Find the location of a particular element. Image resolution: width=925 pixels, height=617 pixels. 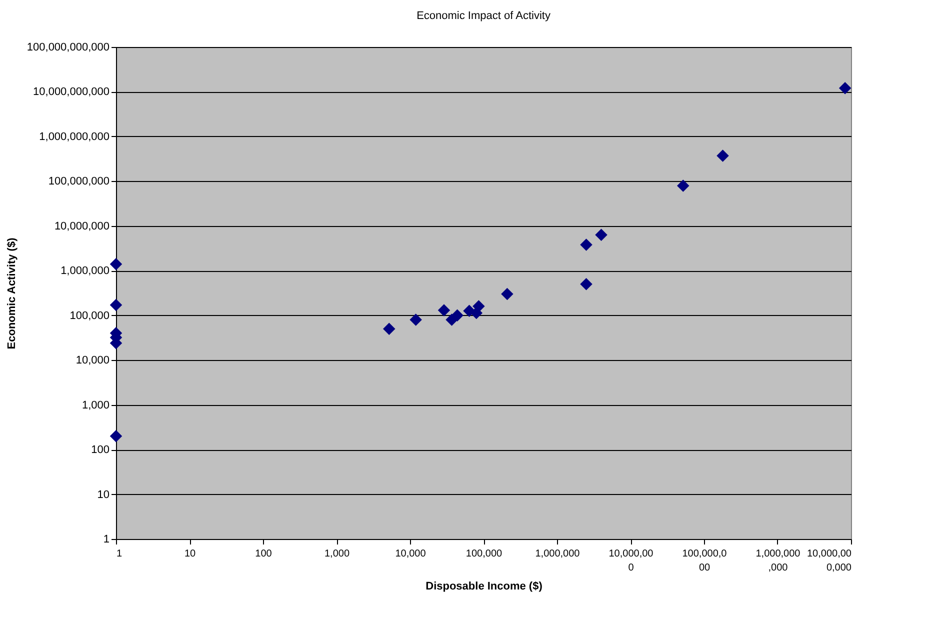

y-tick-label: 10,000,000 is located at coordinates (82, 226).